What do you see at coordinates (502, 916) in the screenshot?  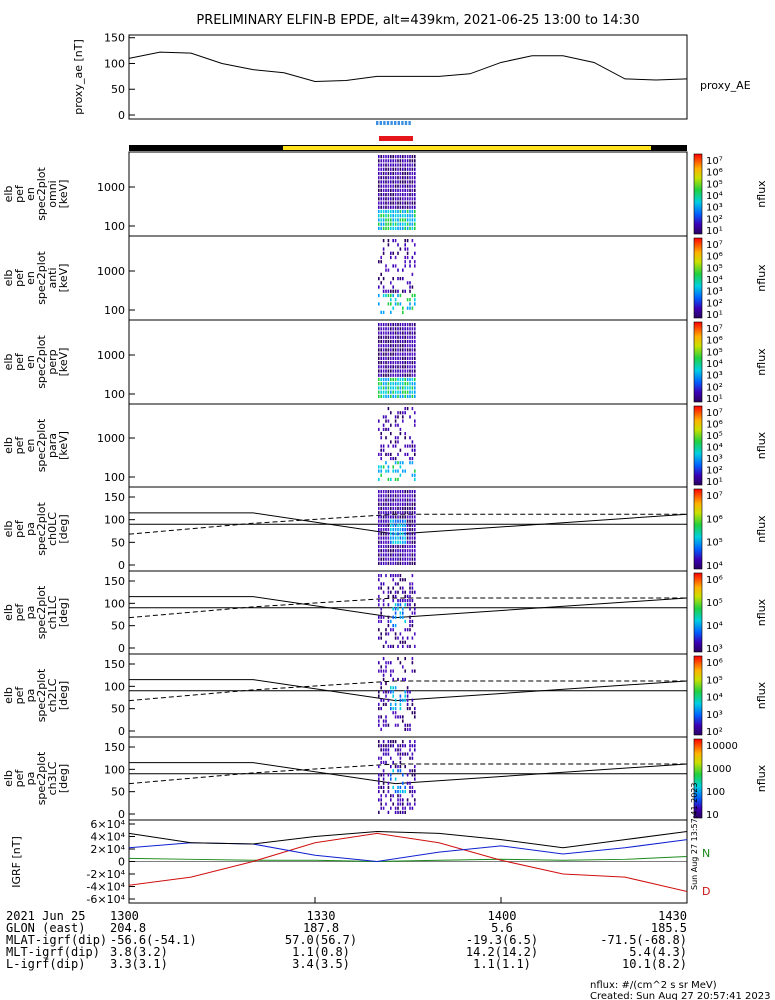 I see `footer-row-value: 1400` at bounding box center [502, 916].